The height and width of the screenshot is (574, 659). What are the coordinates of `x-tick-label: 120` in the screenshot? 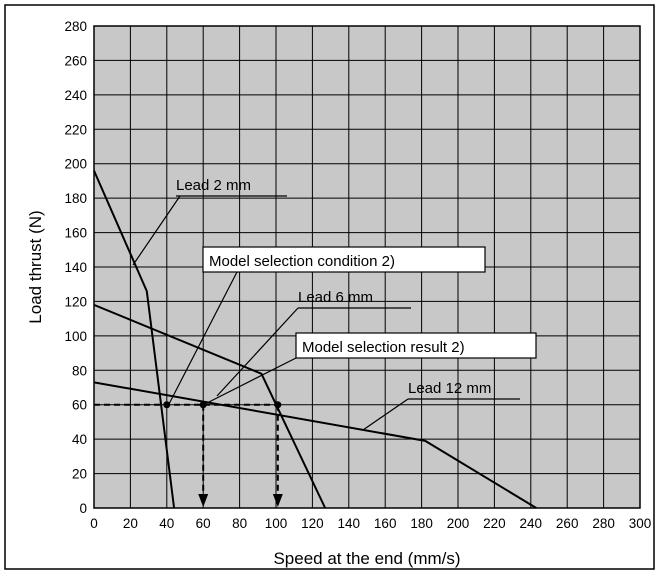 It's located at (312, 523).